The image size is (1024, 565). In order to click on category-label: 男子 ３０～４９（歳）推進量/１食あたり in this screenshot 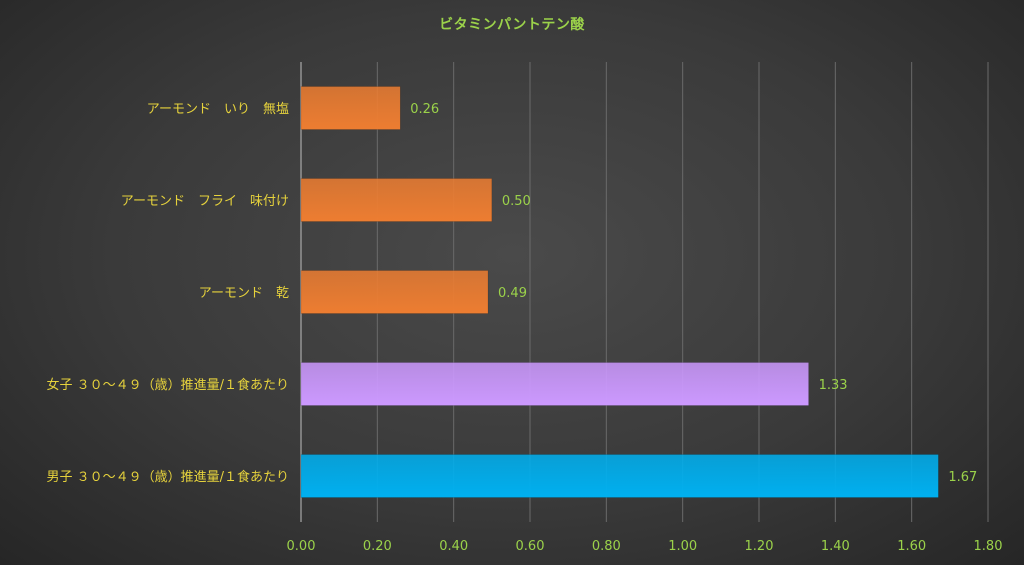, I will do `click(167, 477)`.